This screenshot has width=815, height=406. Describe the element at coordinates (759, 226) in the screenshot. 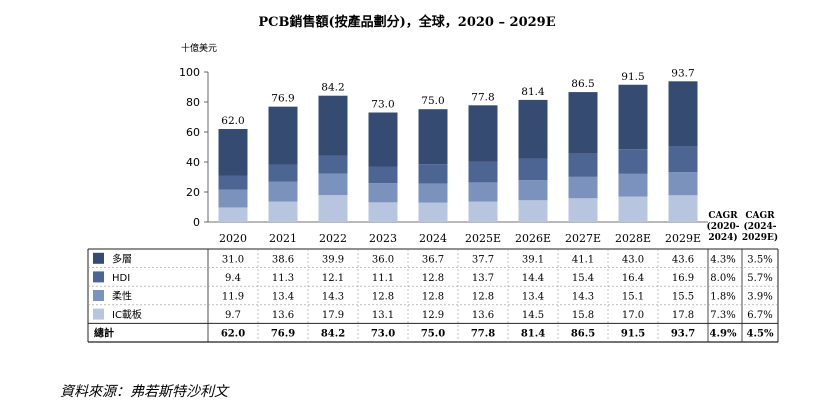

I see `cagr-header: (2024-` at that location.